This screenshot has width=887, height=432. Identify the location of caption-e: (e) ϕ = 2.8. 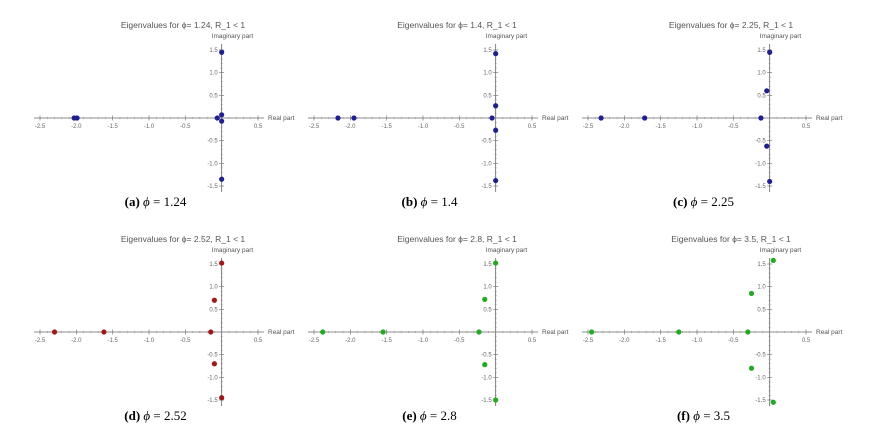
(429, 416).